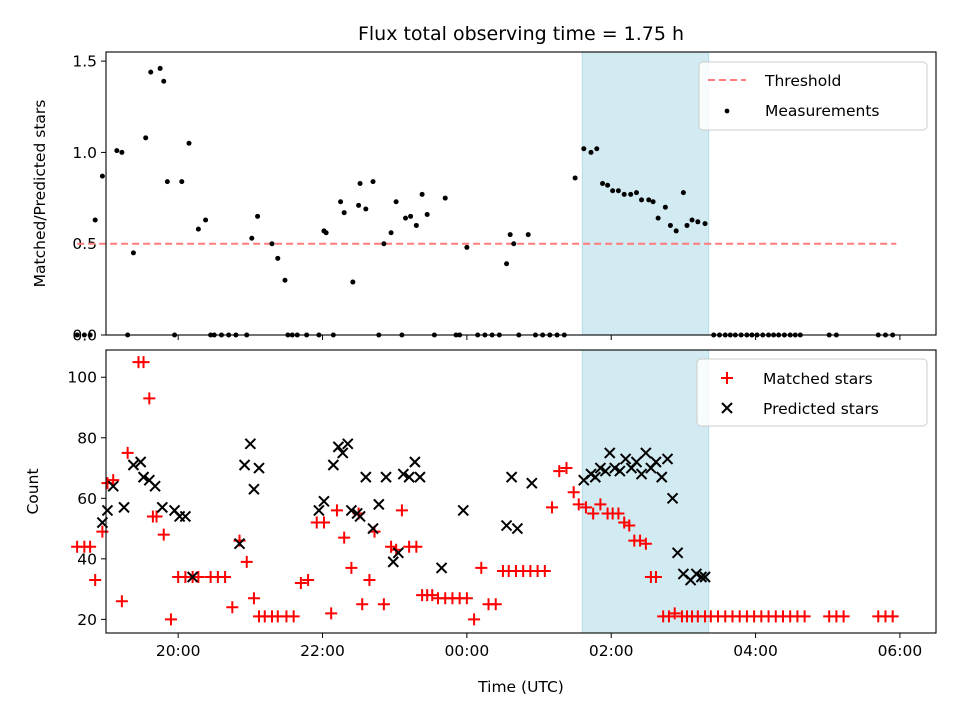  I want to click on legend-predicted-swatch, so click(727, 408).